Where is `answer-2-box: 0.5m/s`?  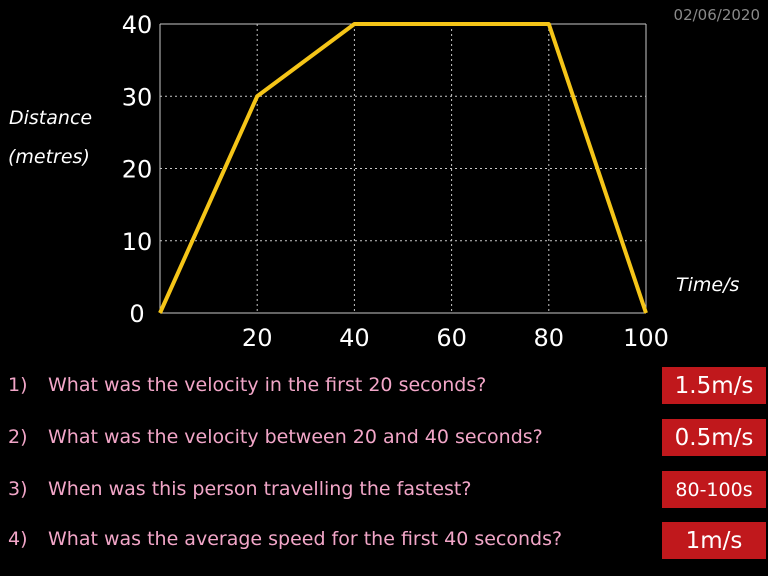 answer-2-box: 0.5m/s is located at coordinates (714, 437).